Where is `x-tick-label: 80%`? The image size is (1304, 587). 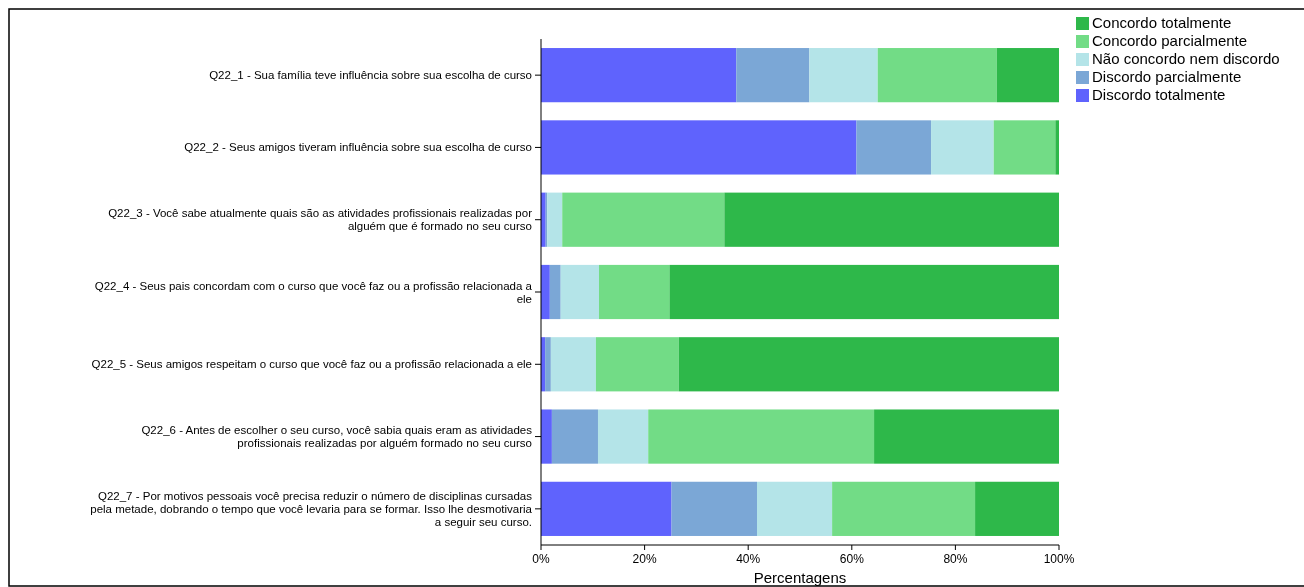
x-tick-label: 80% is located at coordinates (955, 559).